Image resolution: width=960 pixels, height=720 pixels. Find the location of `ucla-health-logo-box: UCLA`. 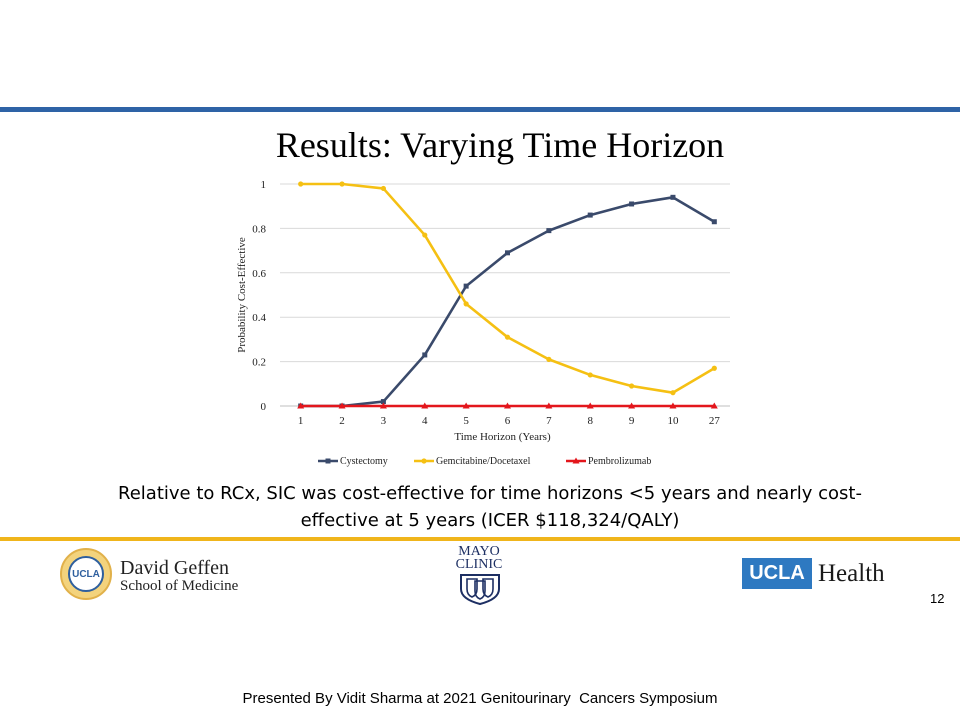

ucla-health-logo-box: UCLA is located at coordinates (777, 573).